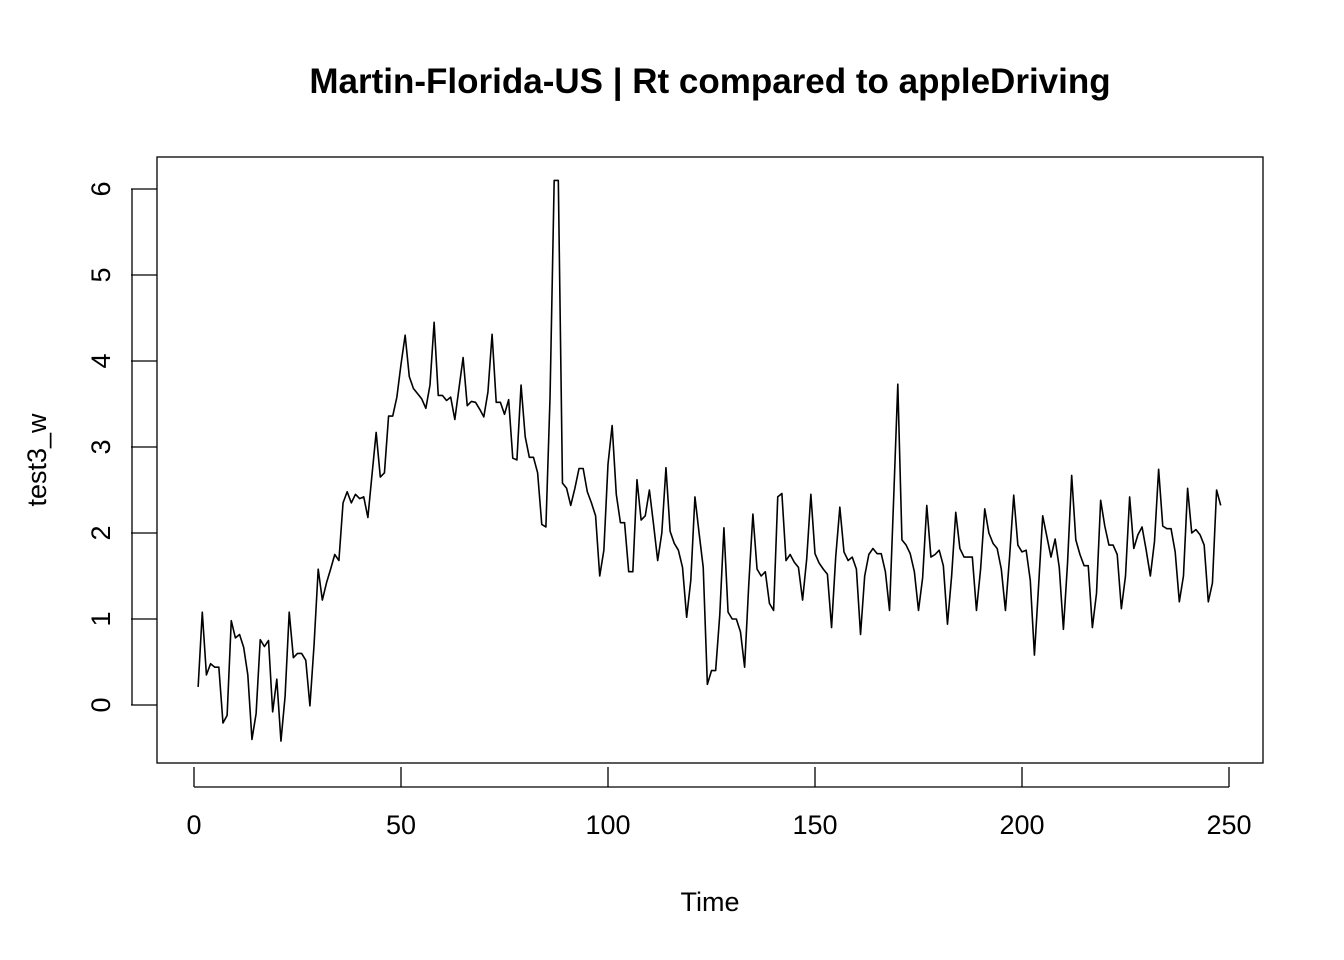 This screenshot has height=960, width=1344. What do you see at coordinates (710, 902) in the screenshot?
I see `x-axis-label: Time` at bounding box center [710, 902].